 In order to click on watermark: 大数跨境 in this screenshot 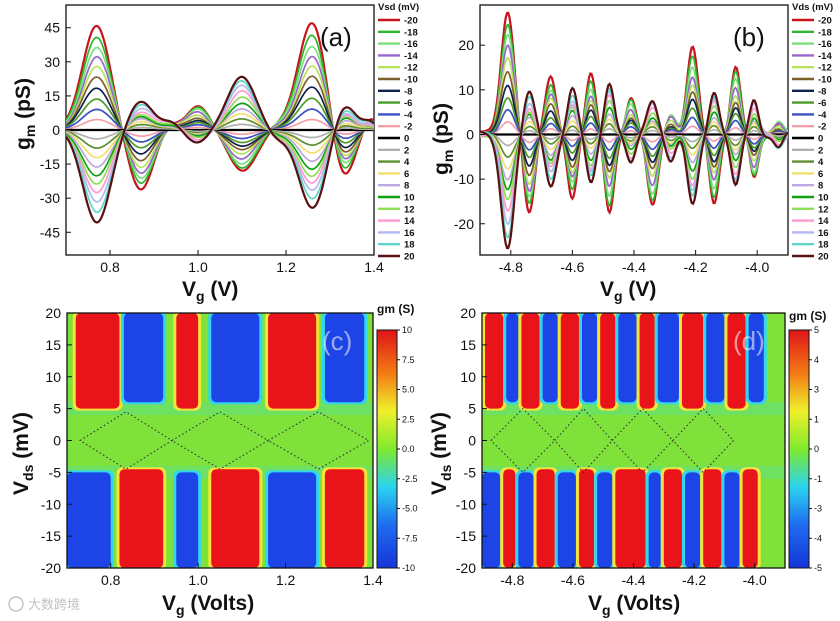, I will do `click(44, 604)`.